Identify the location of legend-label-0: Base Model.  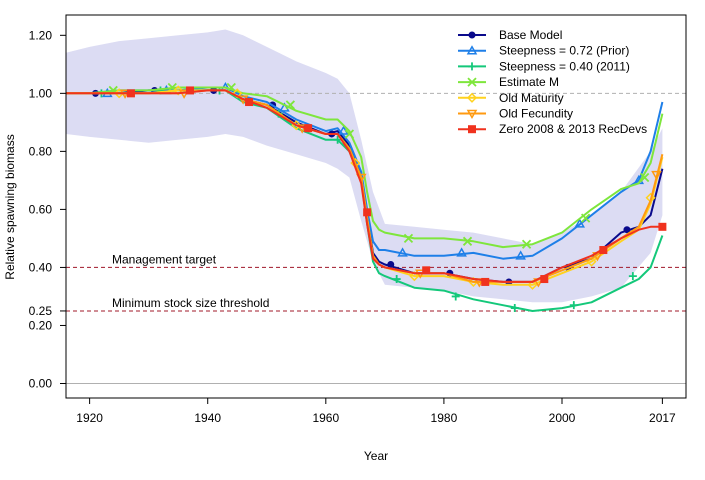
(530, 35).